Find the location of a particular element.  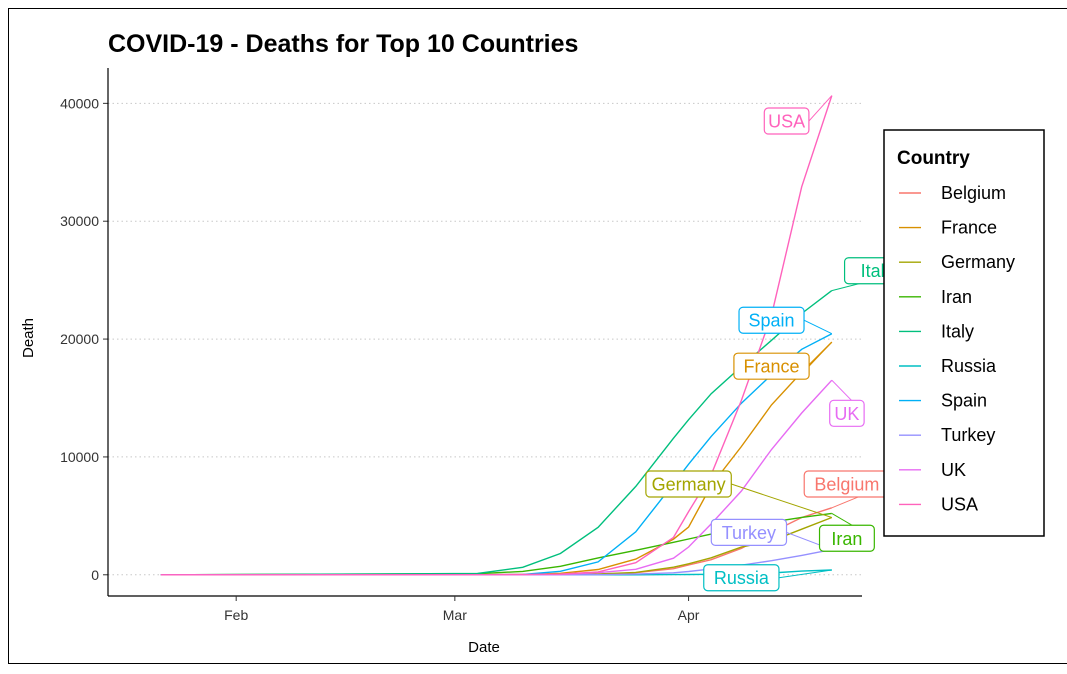

legend-label-uk: UK is located at coordinates (953, 470).